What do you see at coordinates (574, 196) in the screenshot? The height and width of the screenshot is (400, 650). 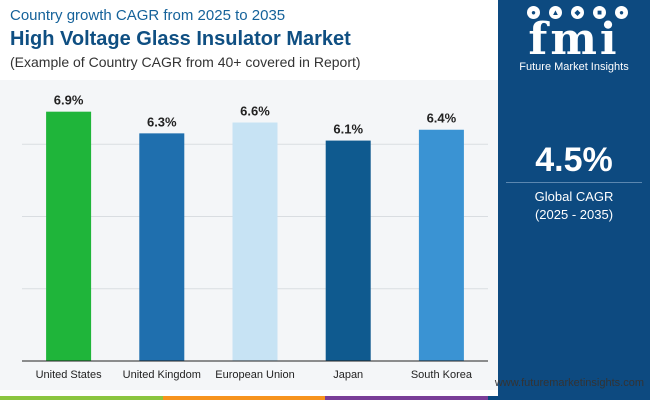 I see `global-cagr-label: Global CAGR` at bounding box center [574, 196].